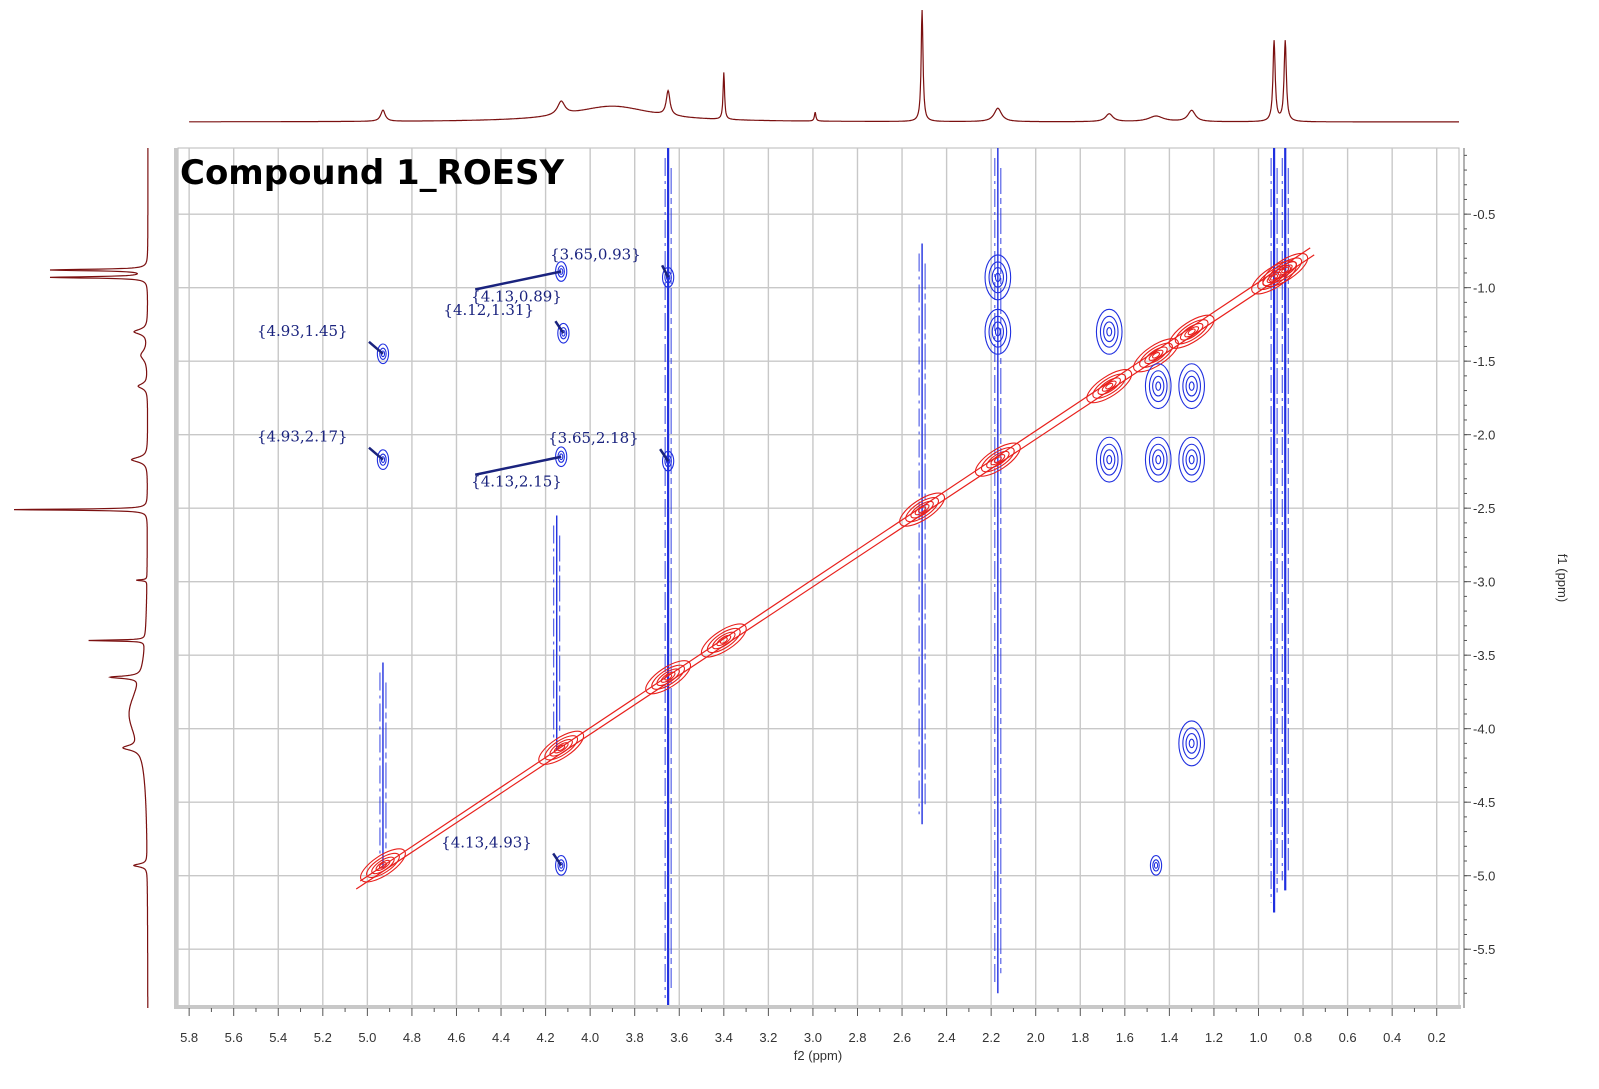 This screenshot has height=1089, width=1599. What do you see at coordinates (947, 1037) in the screenshot?
I see `x-tick-label-17: 2.4` at bounding box center [947, 1037].